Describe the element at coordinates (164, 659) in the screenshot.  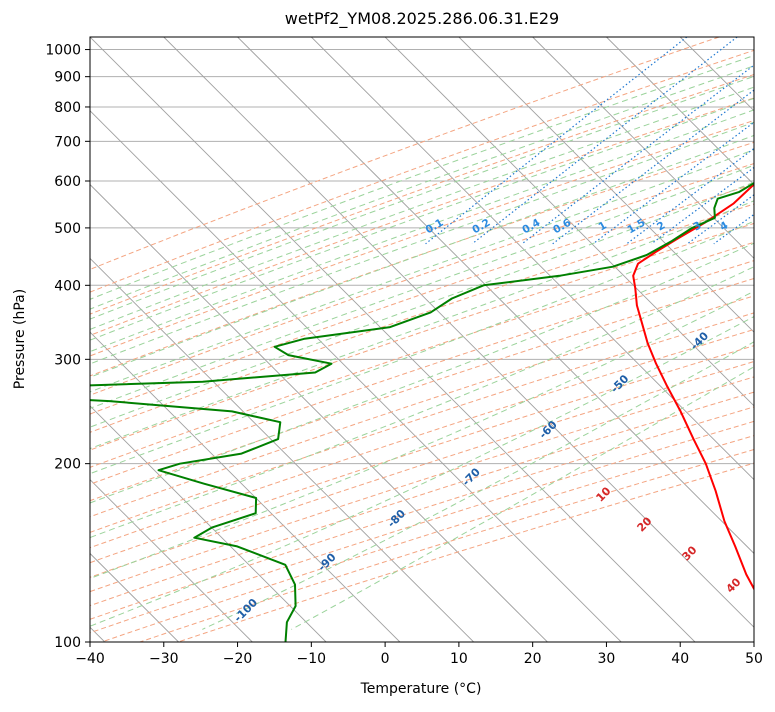
I see `x-tick-label: −30` at that location.